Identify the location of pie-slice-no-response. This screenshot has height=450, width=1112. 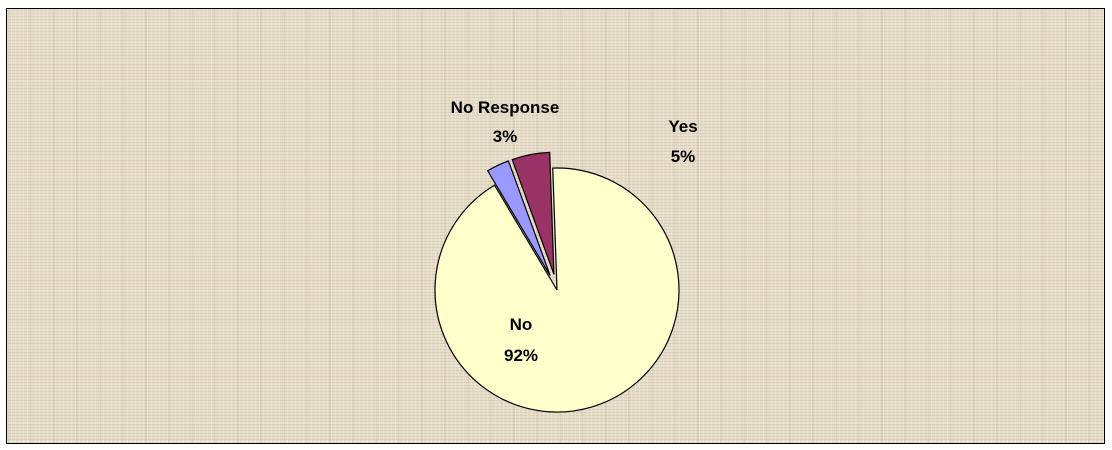
(518, 218).